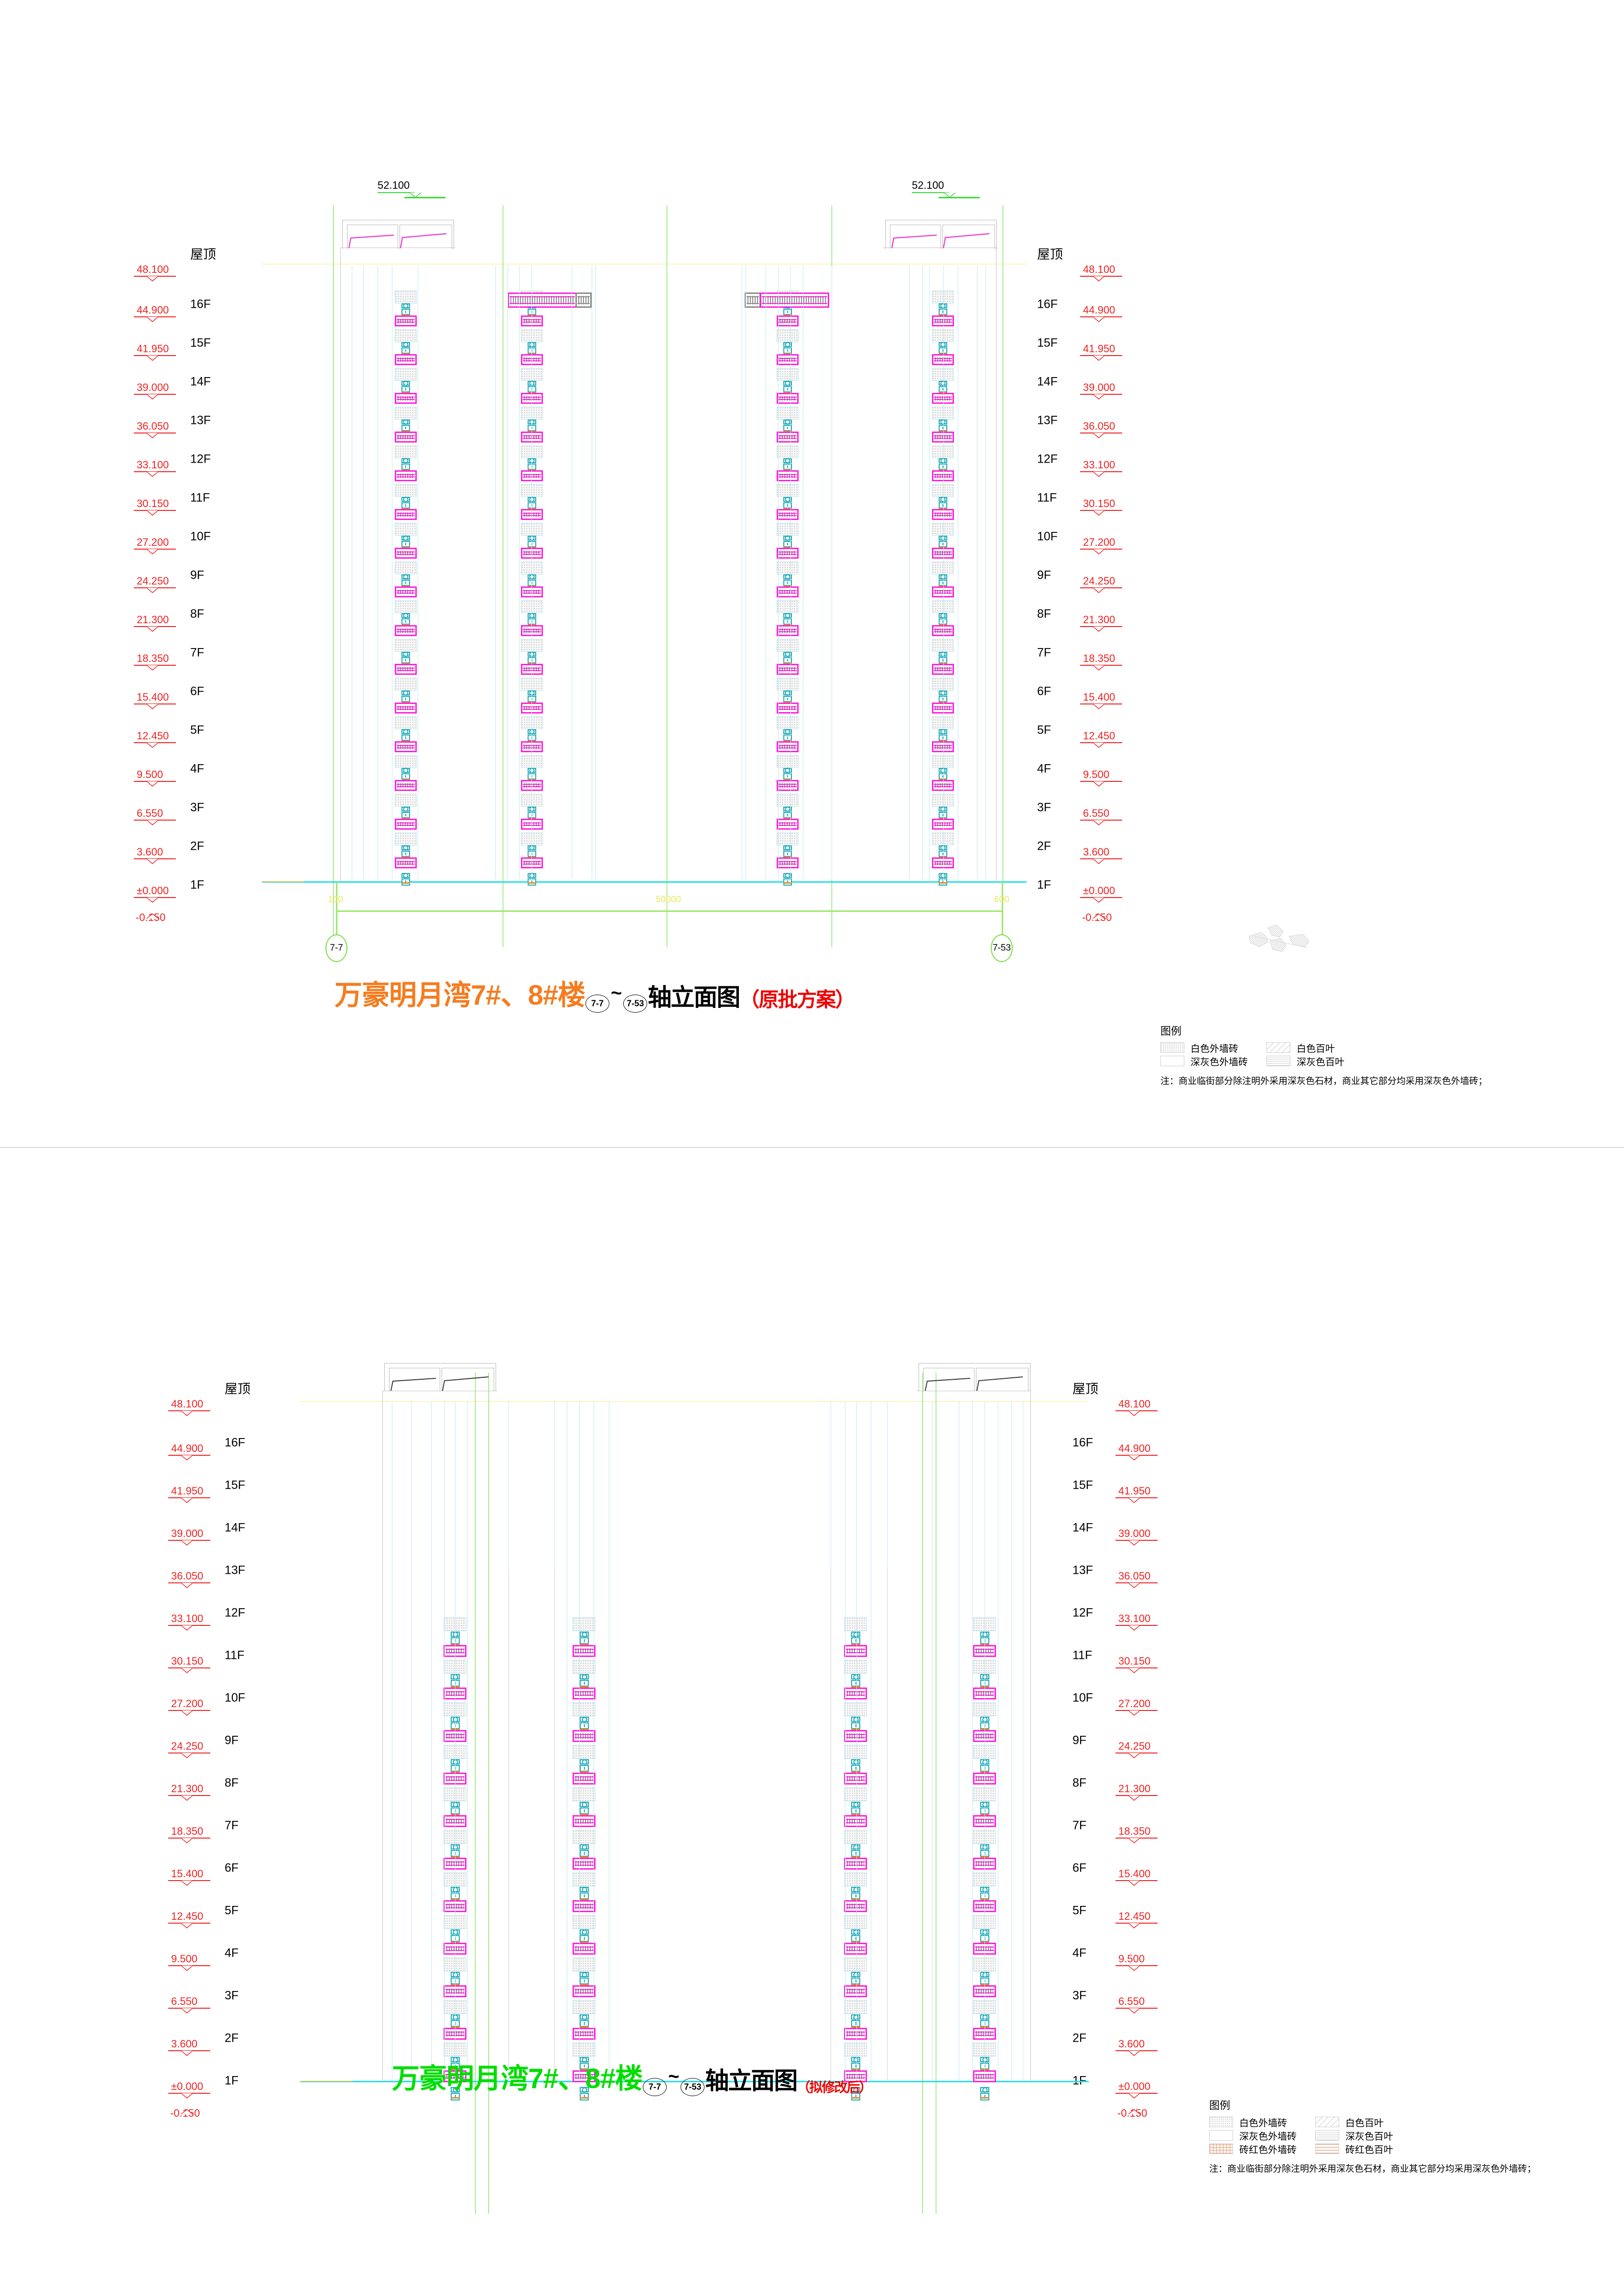  What do you see at coordinates (468, 1740) in the screenshot?
I see `facade-detail-line` at bounding box center [468, 1740].